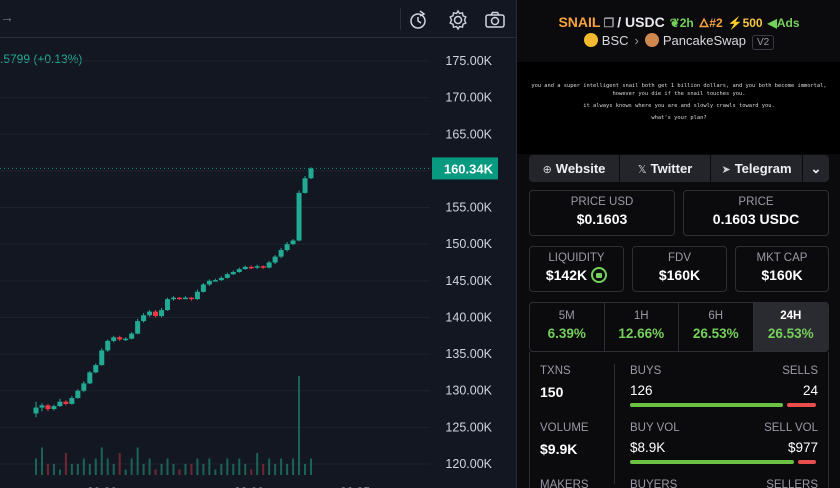  I want to click on tab-6h: 6H 26.53%, so click(716, 327).